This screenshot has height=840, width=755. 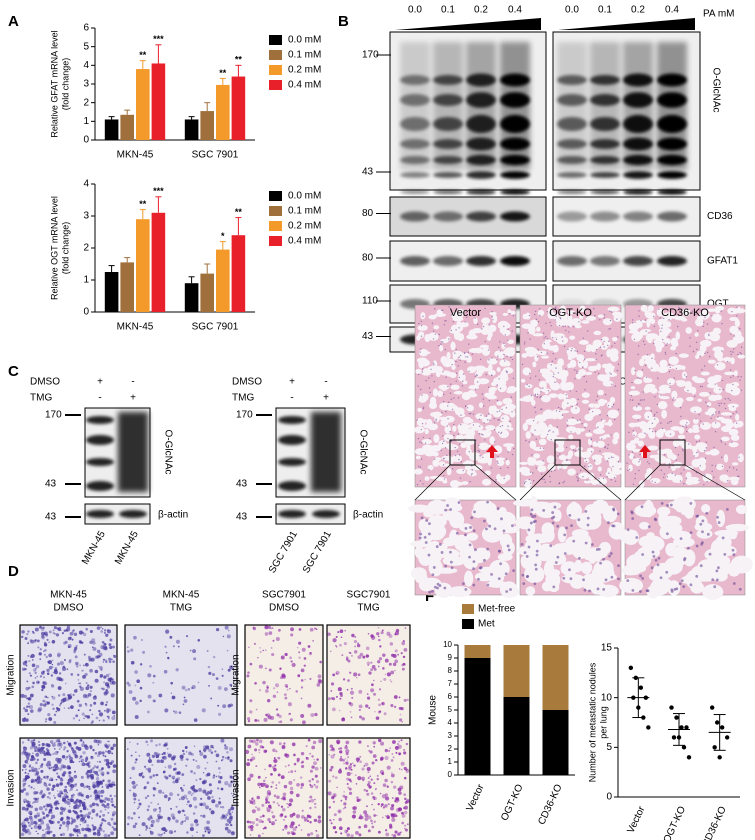 I want to click on dose-label: 0.0, so click(x=415, y=10).